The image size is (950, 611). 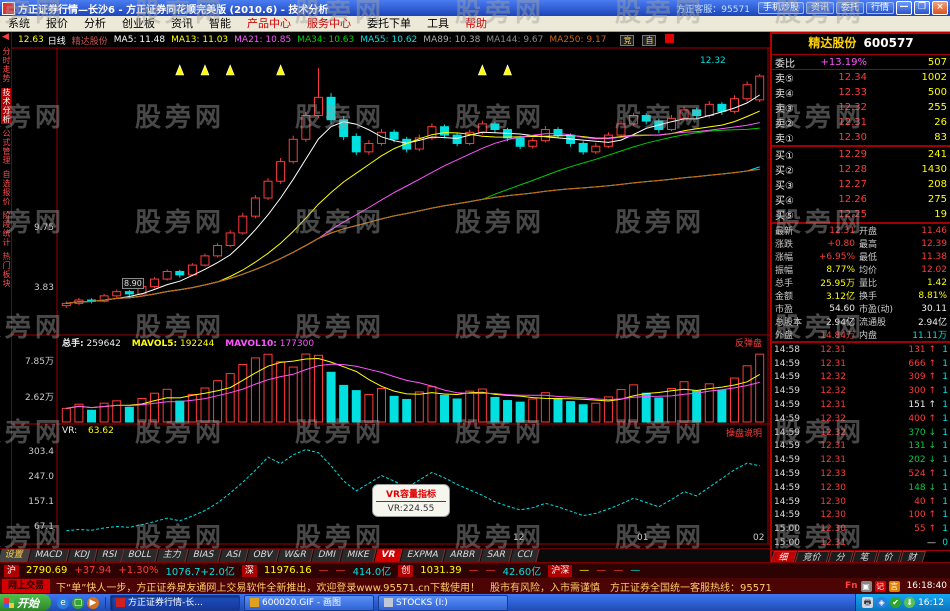 What do you see at coordinates (358, 555) in the screenshot?
I see `indicator-tab-MIKE: MIKE` at bounding box center [358, 555].